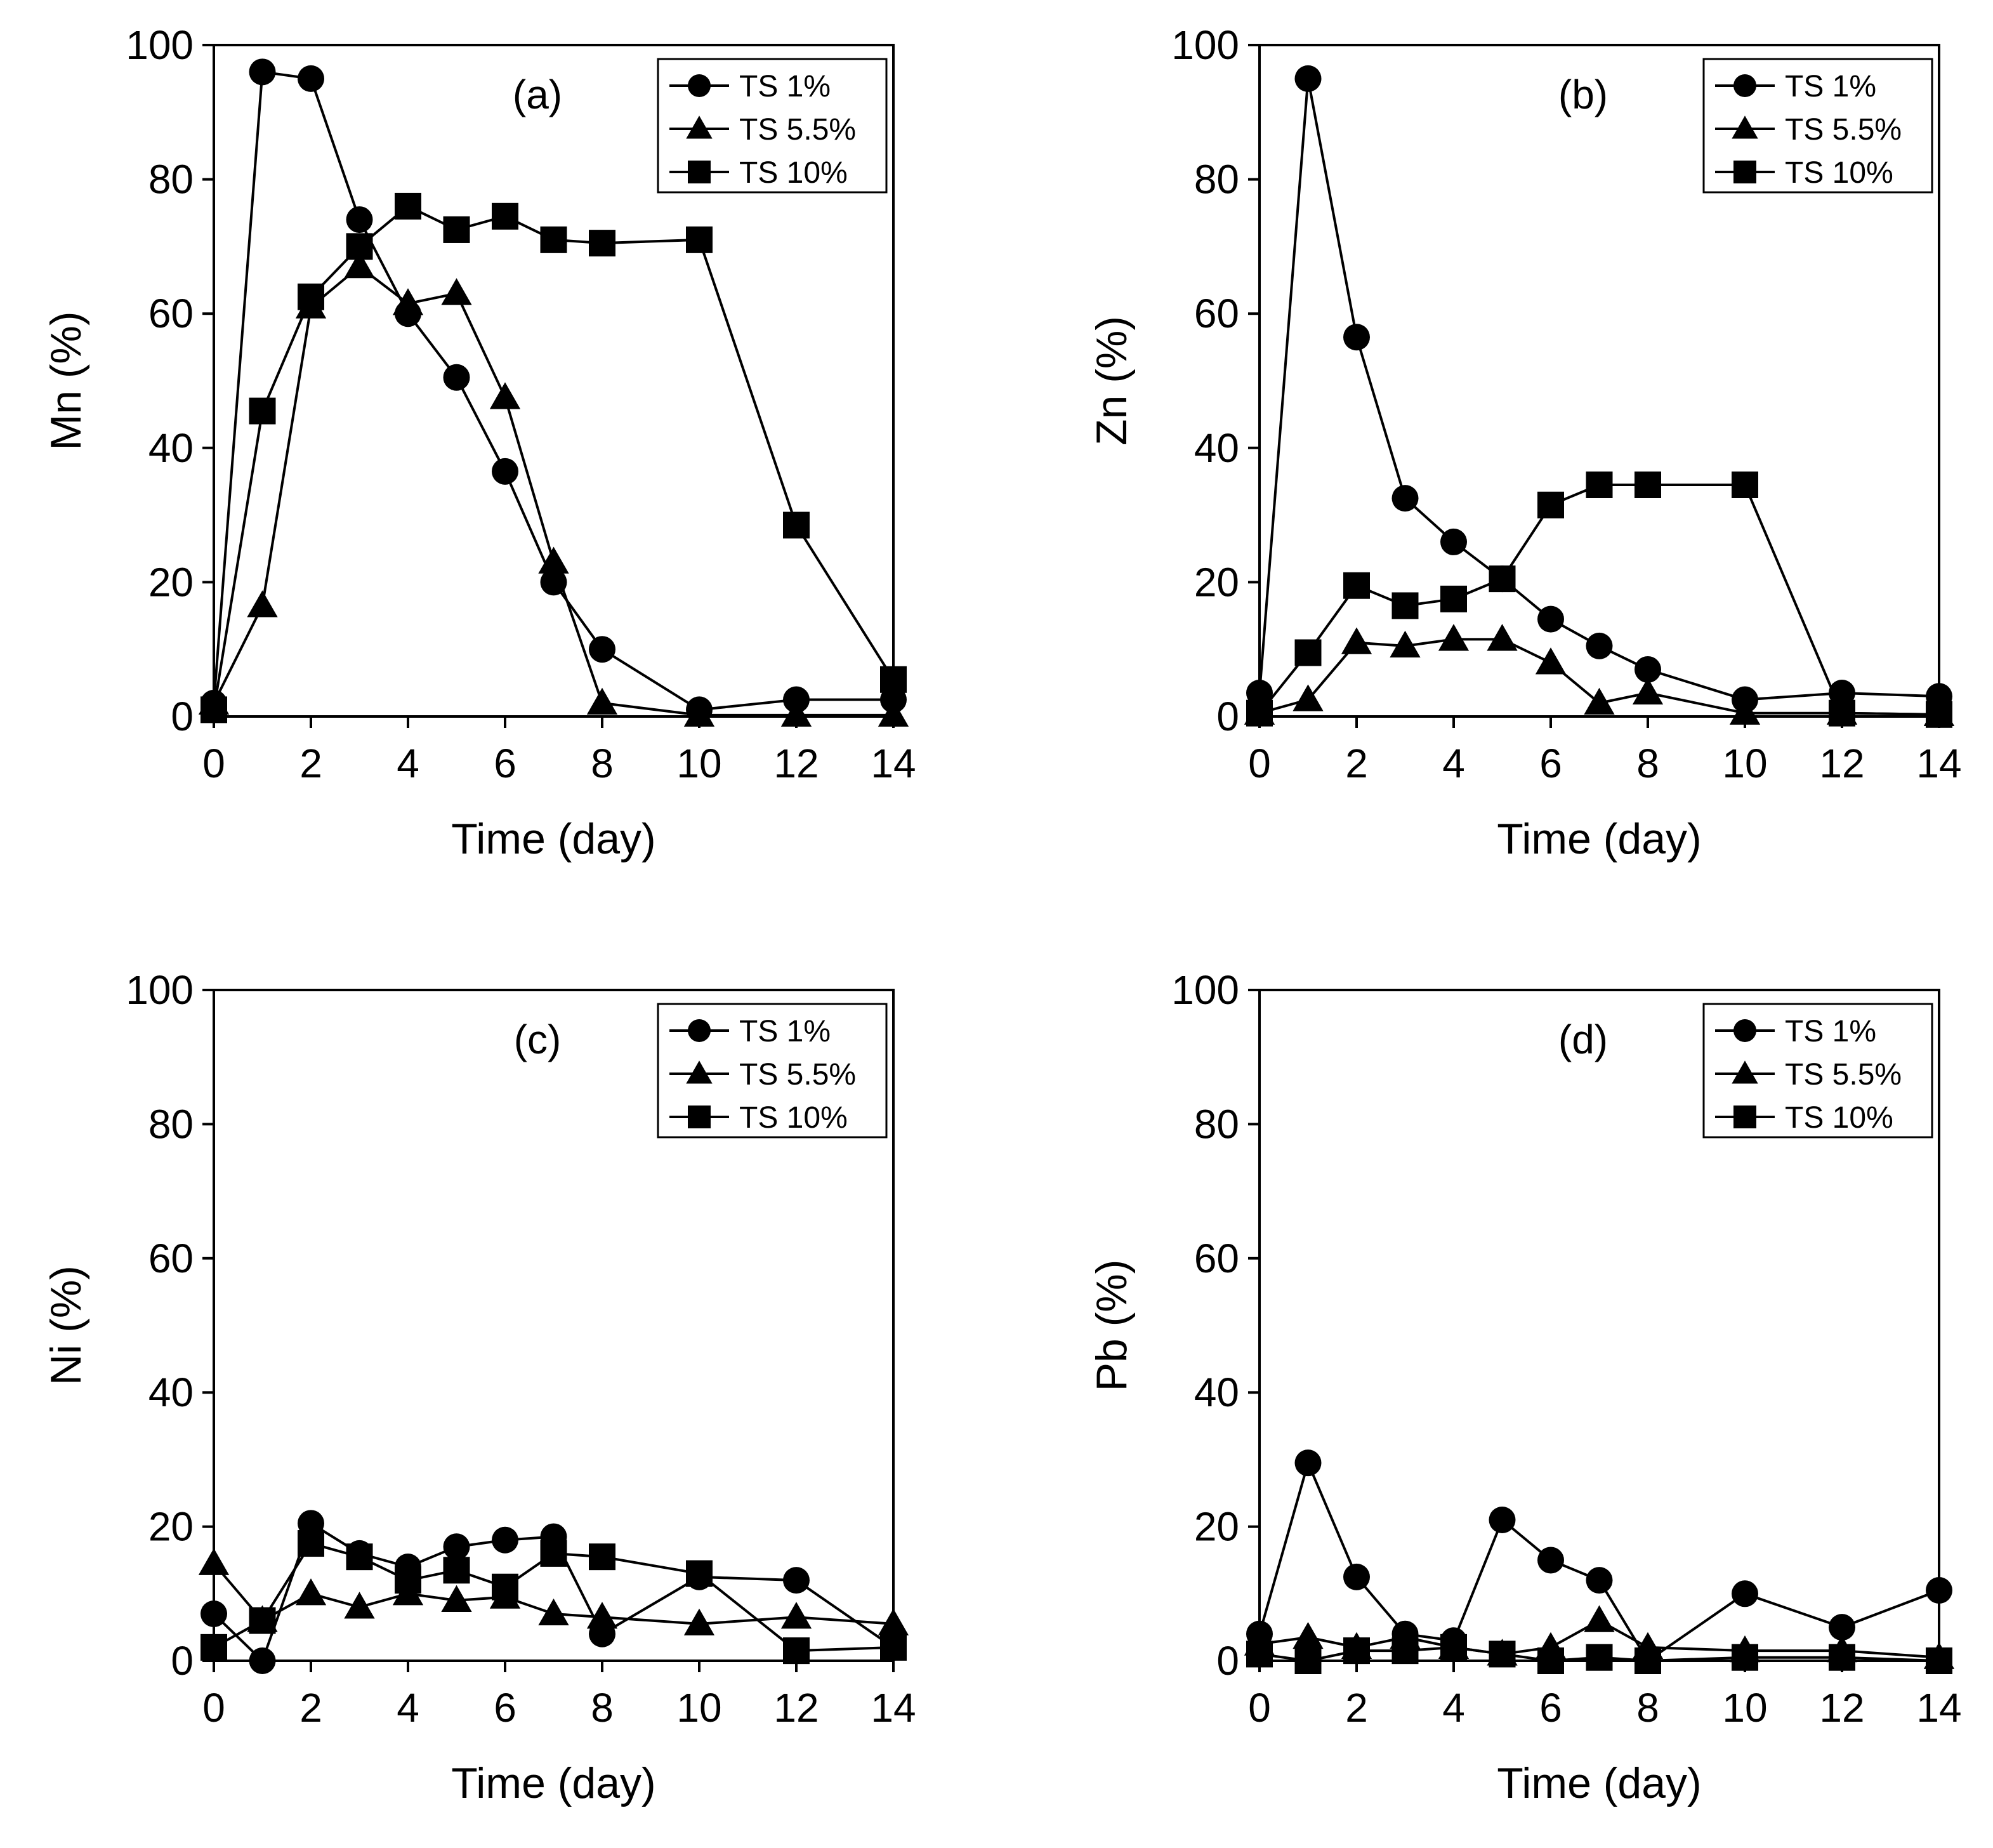  What do you see at coordinates (1550, 763) in the screenshot?
I see `x-tick-label: 6` at bounding box center [1550, 763].